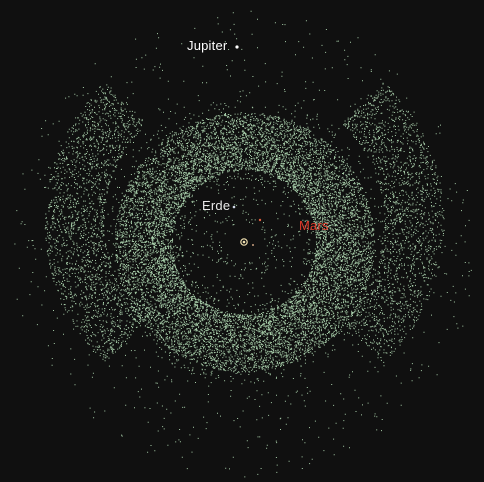 This screenshot has width=484, height=482. What do you see at coordinates (237, 47) in the screenshot?
I see `jupiter-dot` at bounding box center [237, 47].